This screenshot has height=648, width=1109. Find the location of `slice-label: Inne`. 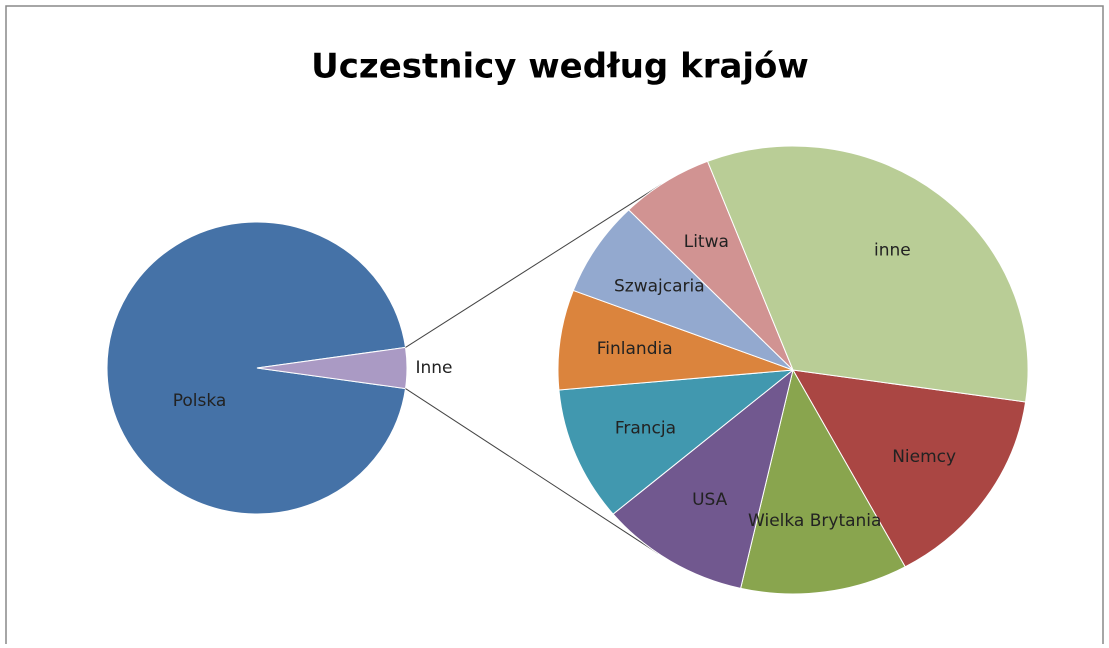

slice-label: Inne is located at coordinates (433, 368).